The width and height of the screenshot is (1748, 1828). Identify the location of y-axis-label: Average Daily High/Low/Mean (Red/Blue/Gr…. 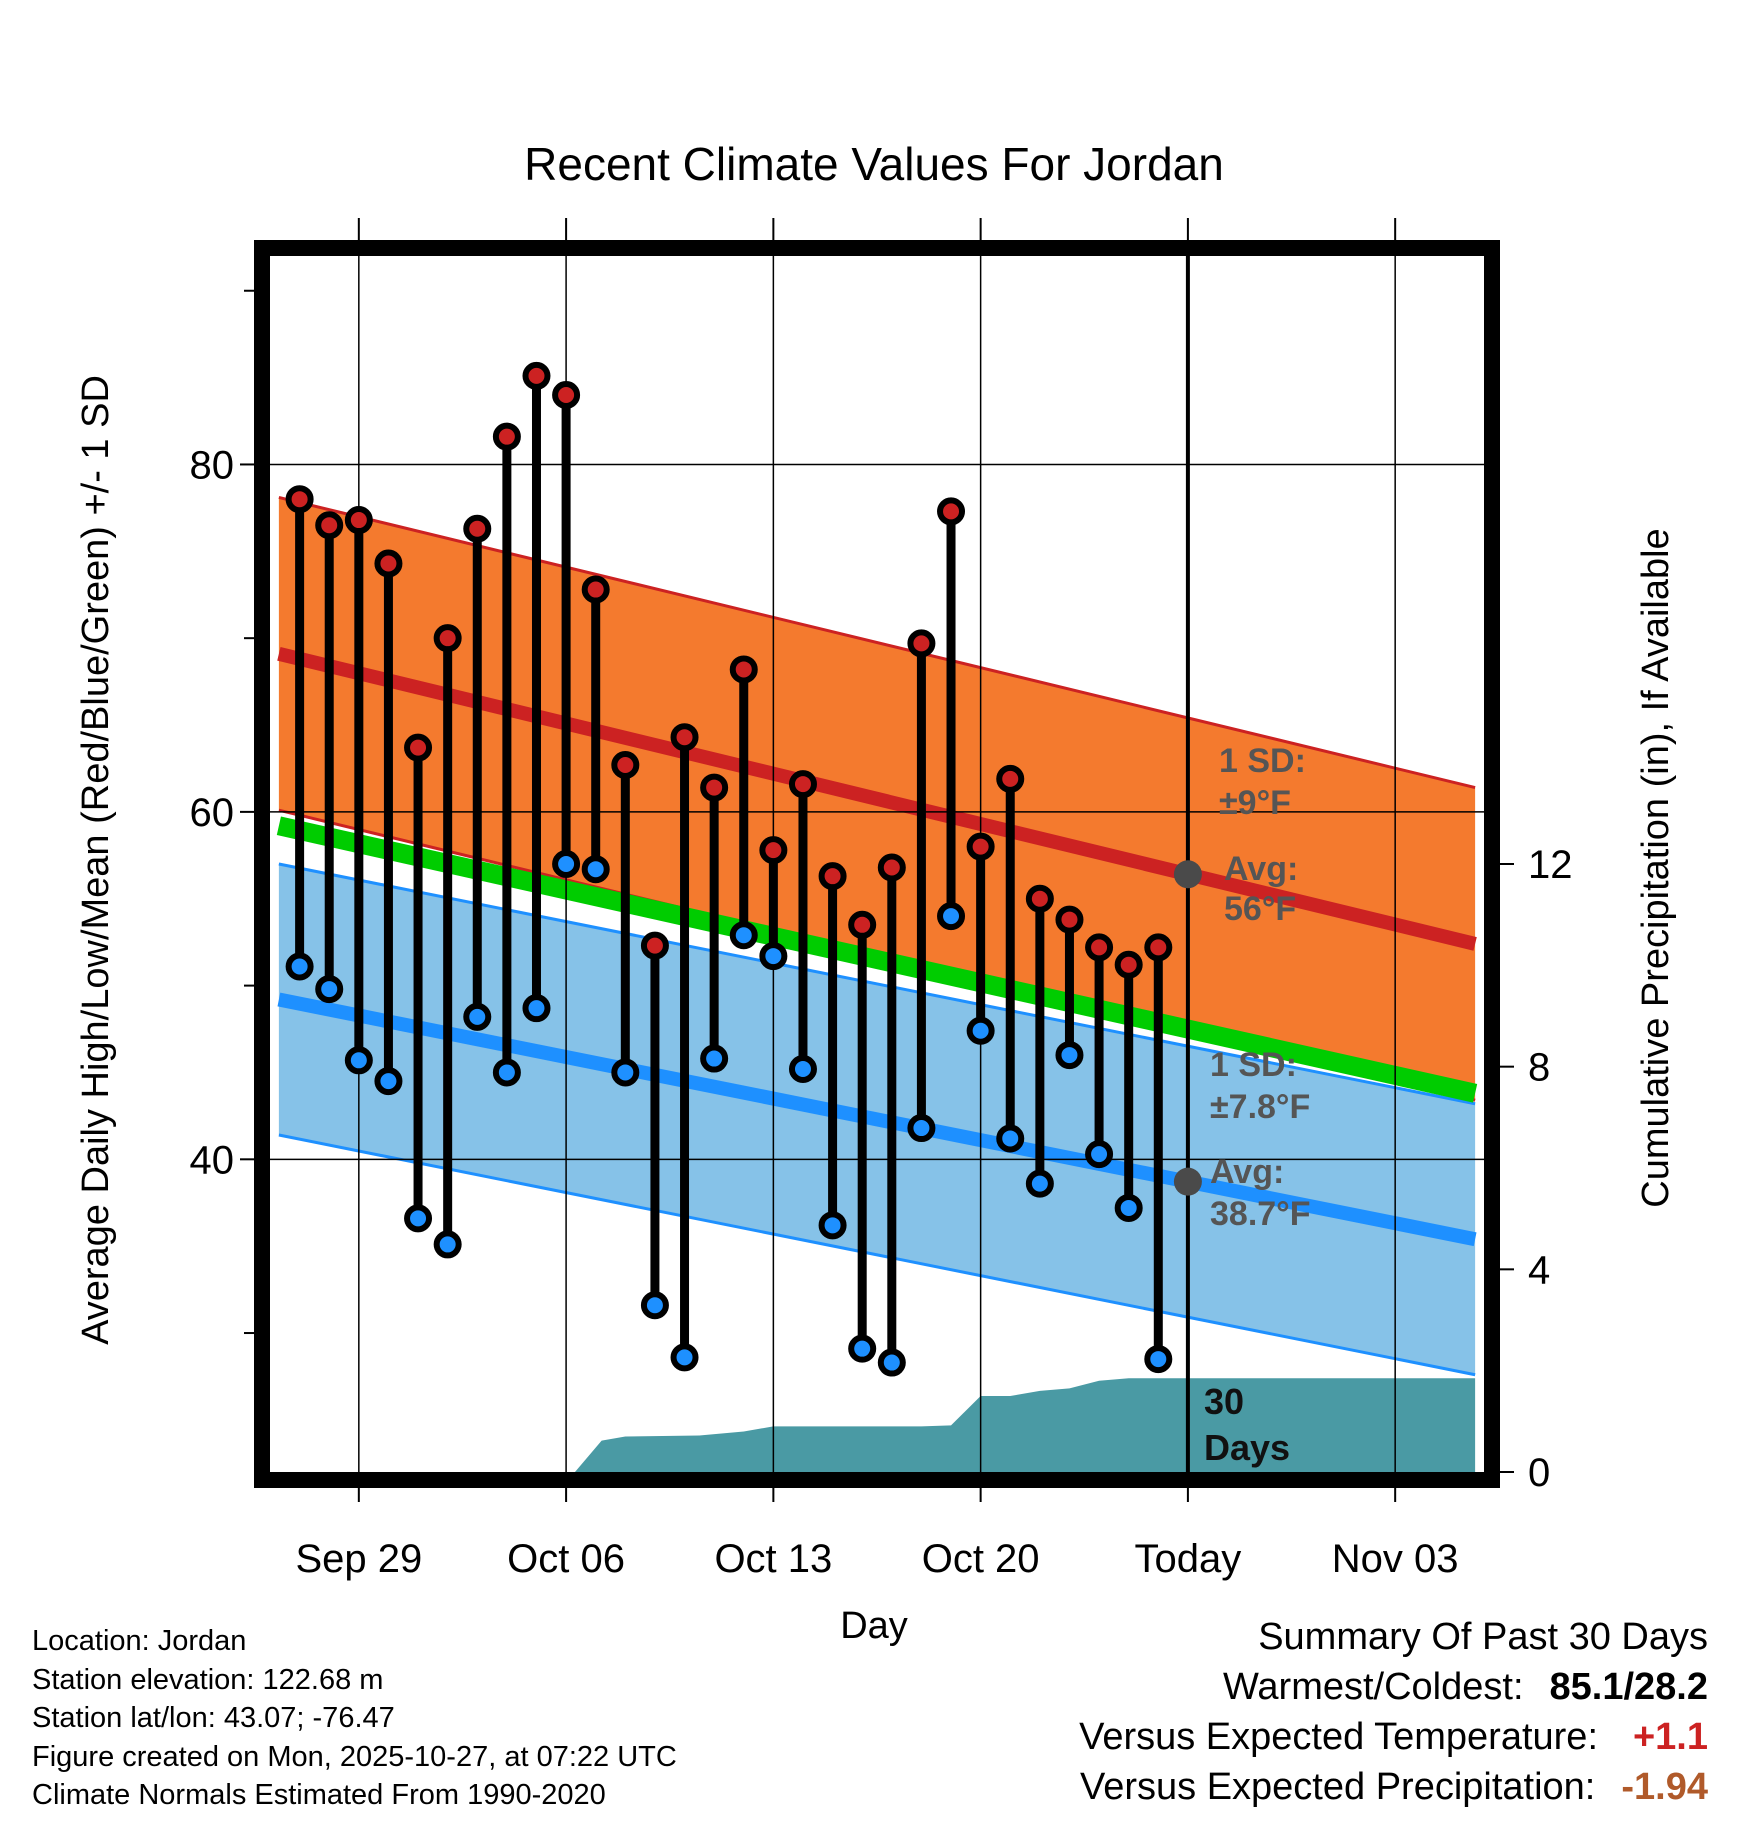
(96, 860).